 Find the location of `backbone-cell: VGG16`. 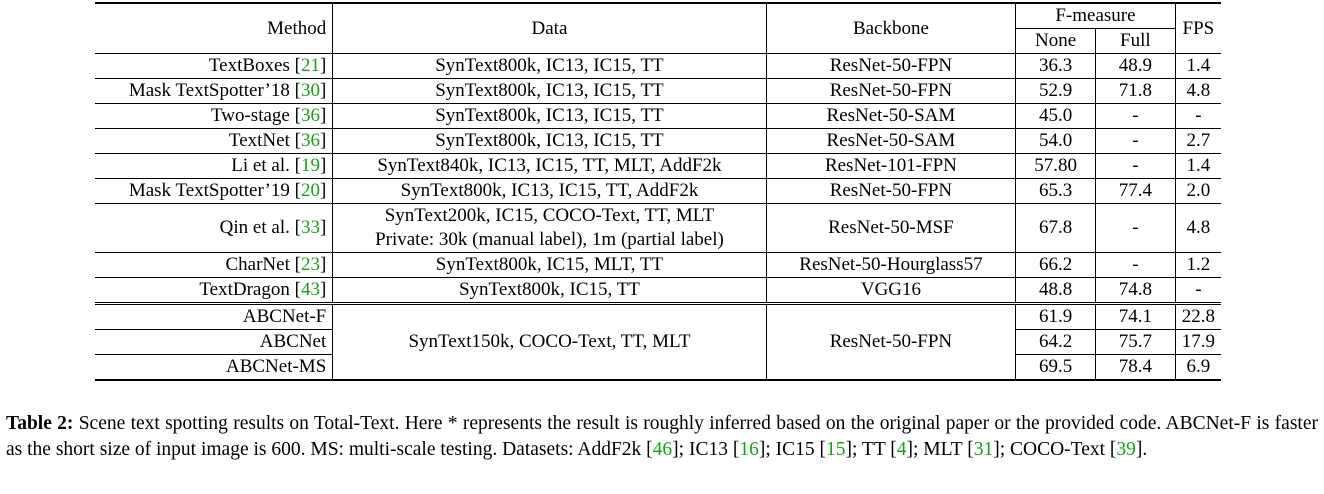

backbone-cell: VGG16 is located at coordinates (891, 290).